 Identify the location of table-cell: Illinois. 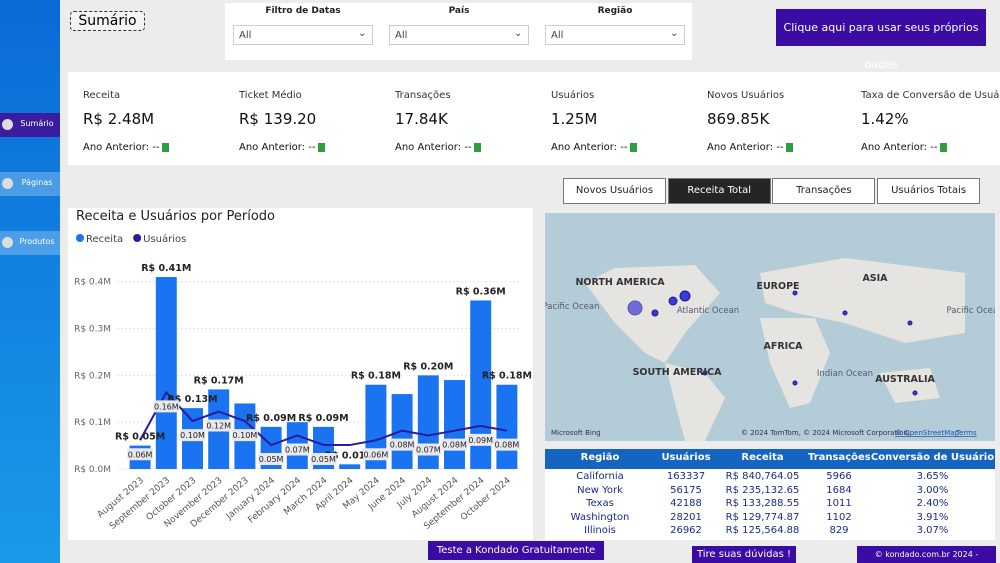
(600, 531).